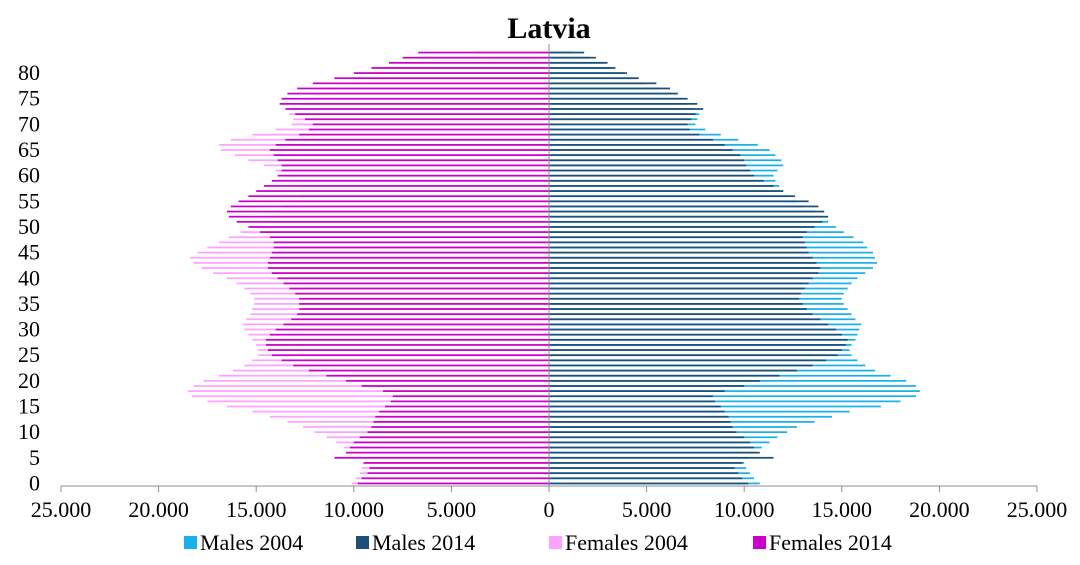 The height and width of the screenshot is (565, 1080). What do you see at coordinates (29, 149) in the screenshot?
I see `y-tick-label: 65` at bounding box center [29, 149].